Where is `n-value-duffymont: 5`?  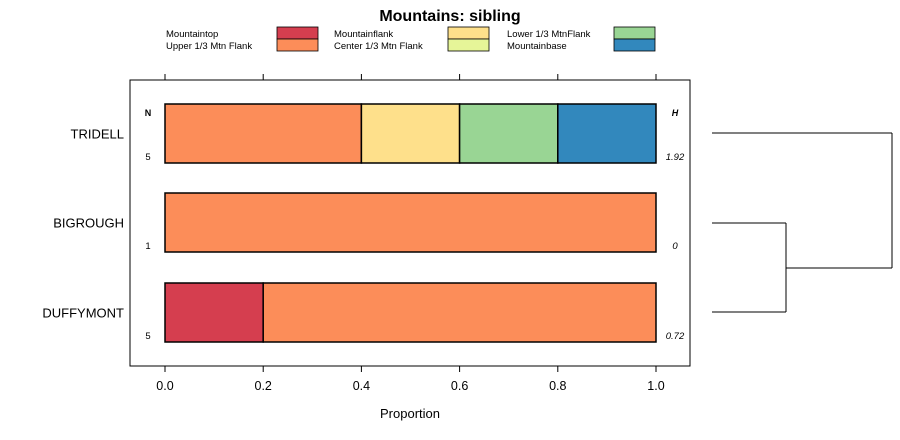 n-value-duffymont: 5 is located at coordinates (147, 336).